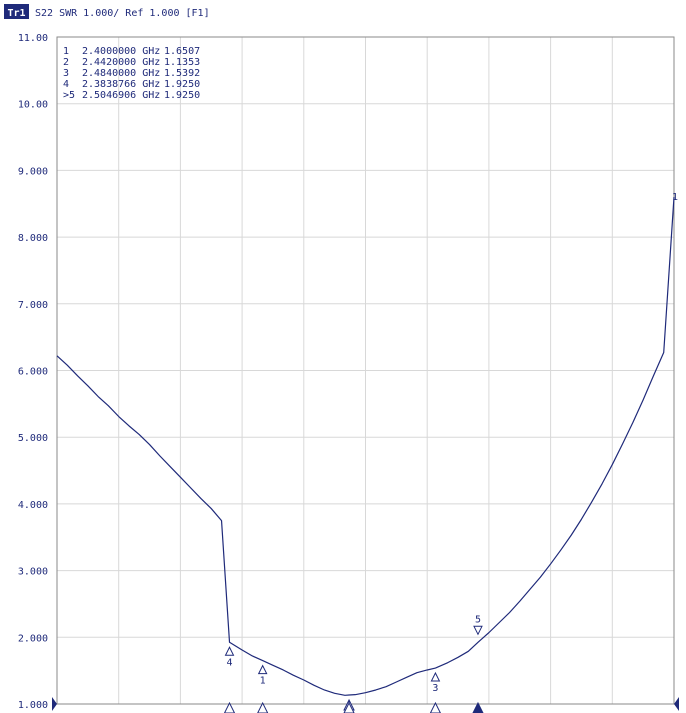  What do you see at coordinates (121, 51) in the screenshot?
I see `marker-list-frequency: 2.4000000 GHz` at bounding box center [121, 51].